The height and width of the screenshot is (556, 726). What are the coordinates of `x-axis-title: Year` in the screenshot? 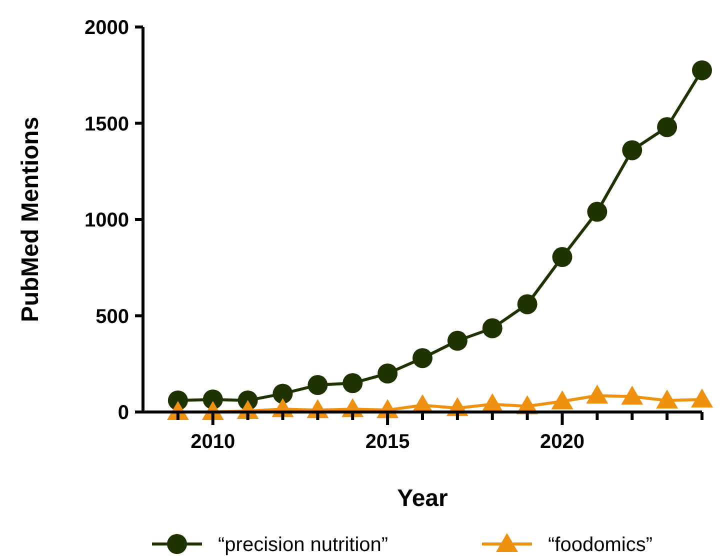 It's located at (422, 498).